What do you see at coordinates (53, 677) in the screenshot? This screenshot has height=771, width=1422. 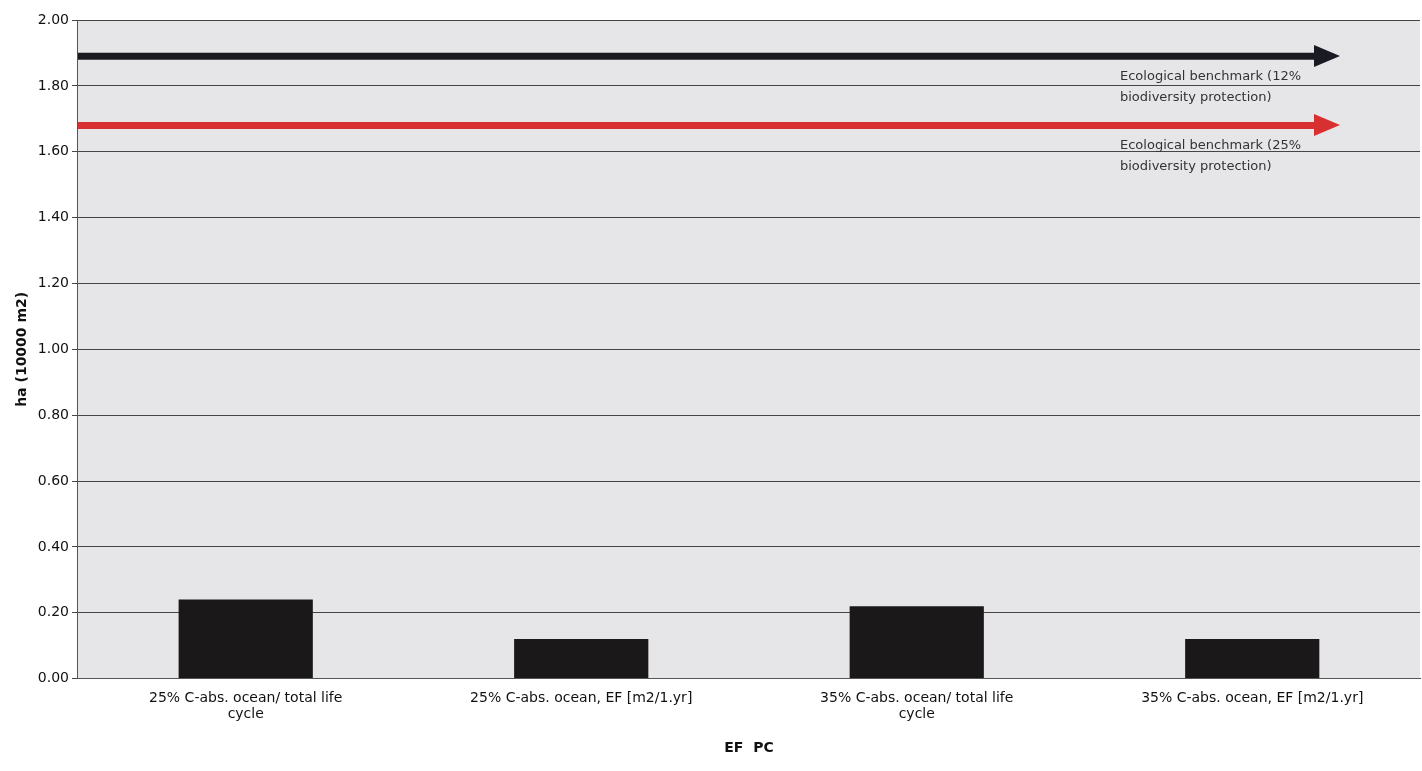 I see `y-tick-label: 0.00` at bounding box center [53, 677].